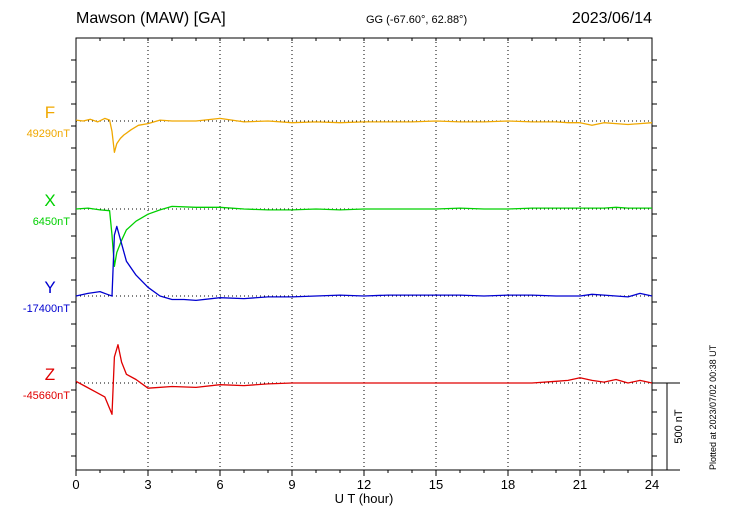 Image resolution: width=730 pixels, height=520 pixels. I want to click on x-tick-label: 12, so click(364, 484).